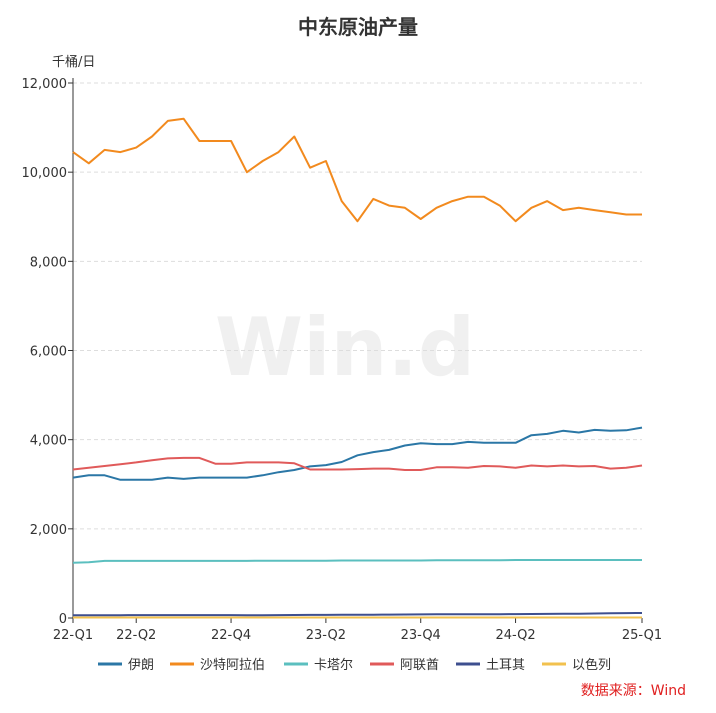  I want to click on x-tick-label: 25-Q1, so click(642, 635).